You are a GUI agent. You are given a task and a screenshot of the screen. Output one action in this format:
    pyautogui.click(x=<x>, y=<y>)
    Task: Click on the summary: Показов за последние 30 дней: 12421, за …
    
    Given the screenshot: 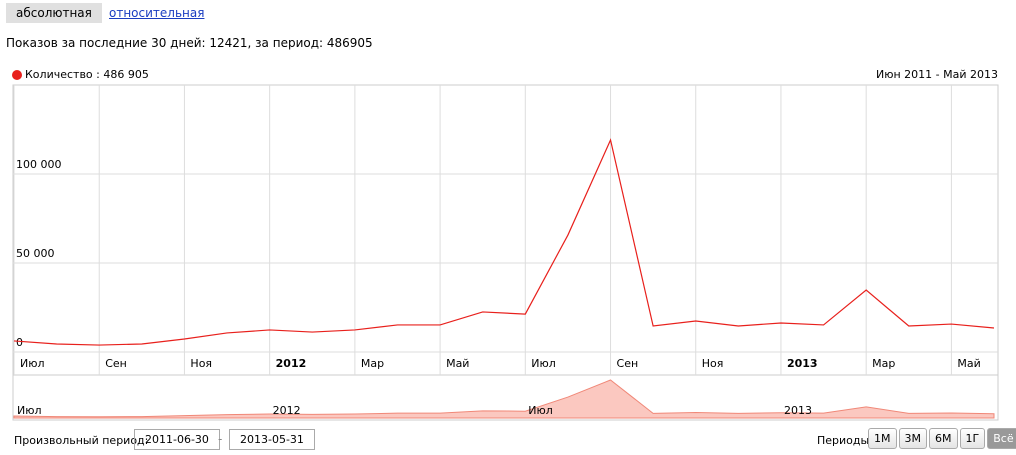 What is the action you would take?
    pyautogui.click(x=189, y=43)
    